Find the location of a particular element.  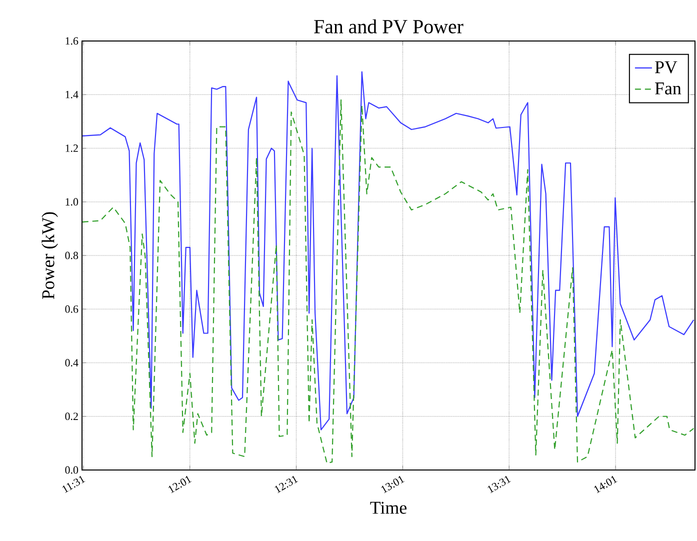

y-tick-label: 1.4 is located at coordinates (72, 94).